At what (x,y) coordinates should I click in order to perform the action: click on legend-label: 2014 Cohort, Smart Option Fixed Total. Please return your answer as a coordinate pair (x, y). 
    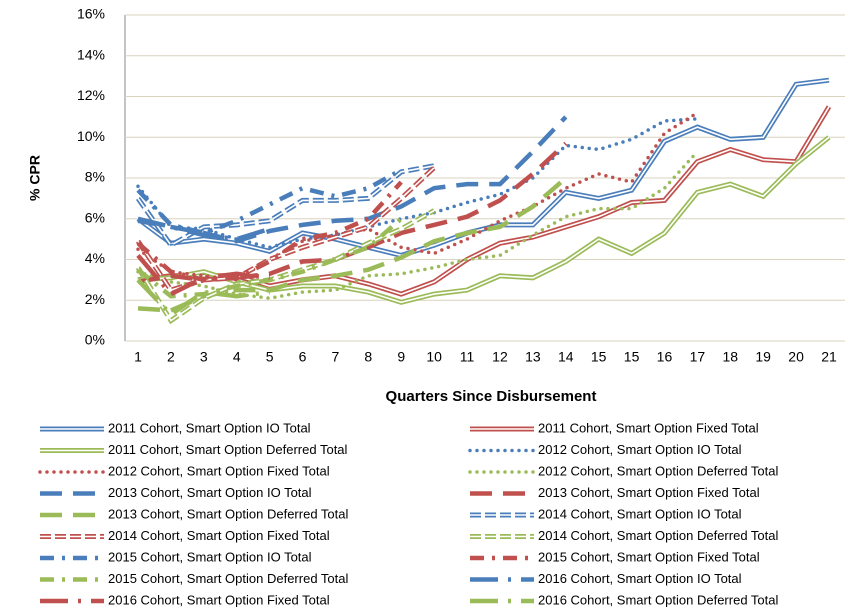
    Looking at the image, I should click on (219, 535).